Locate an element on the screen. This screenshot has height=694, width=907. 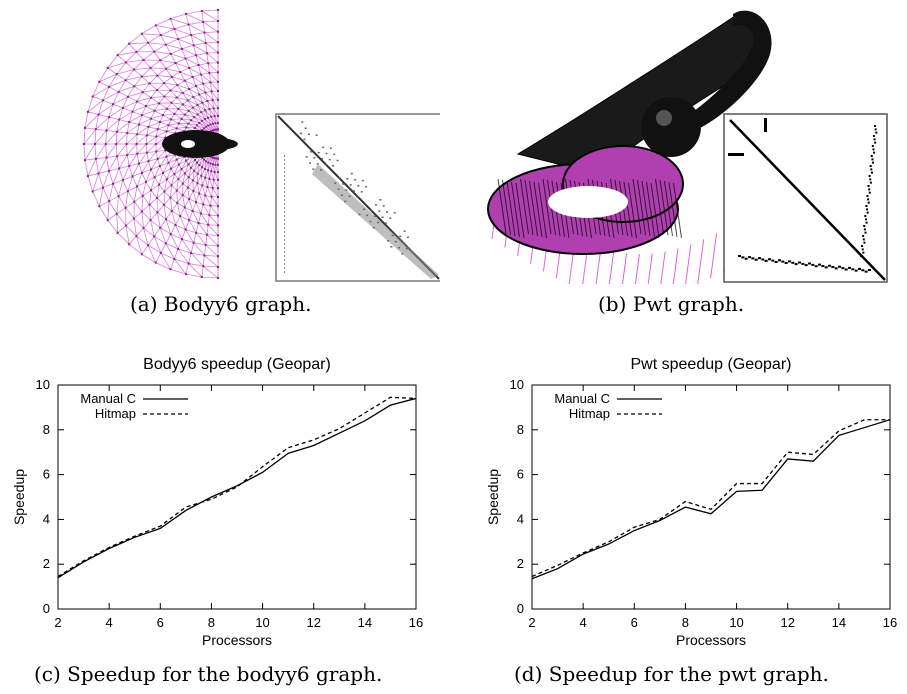
pwt-3d-graph is located at coordinates (629, 147).